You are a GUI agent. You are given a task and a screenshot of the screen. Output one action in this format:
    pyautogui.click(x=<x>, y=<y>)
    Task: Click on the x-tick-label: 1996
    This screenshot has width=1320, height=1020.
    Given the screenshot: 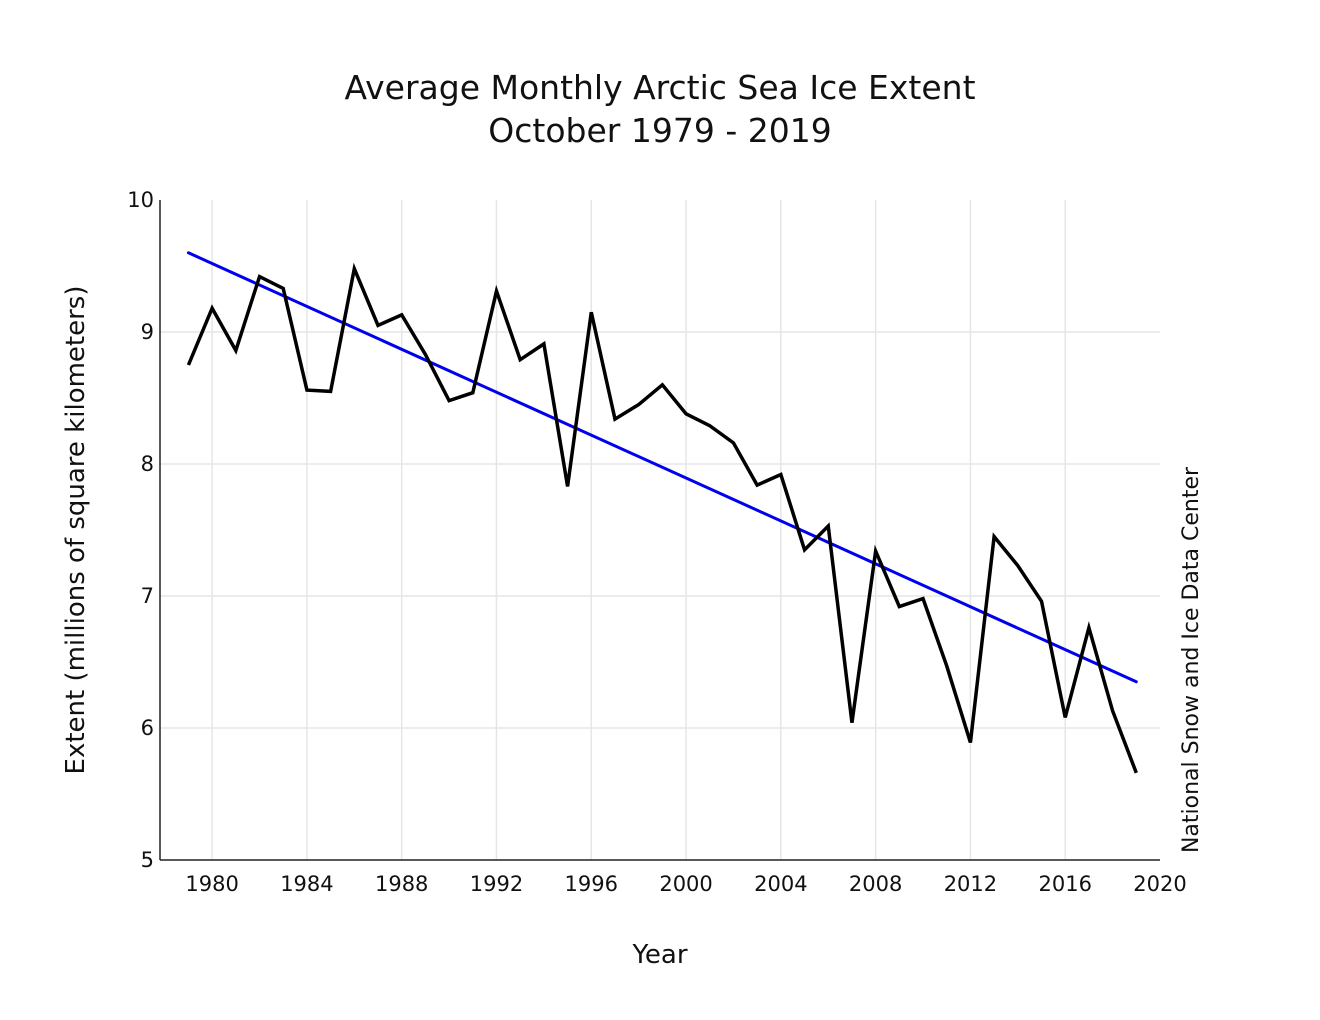 What is the action you would take?
    pyautogui.click(x=591, y=884)
    